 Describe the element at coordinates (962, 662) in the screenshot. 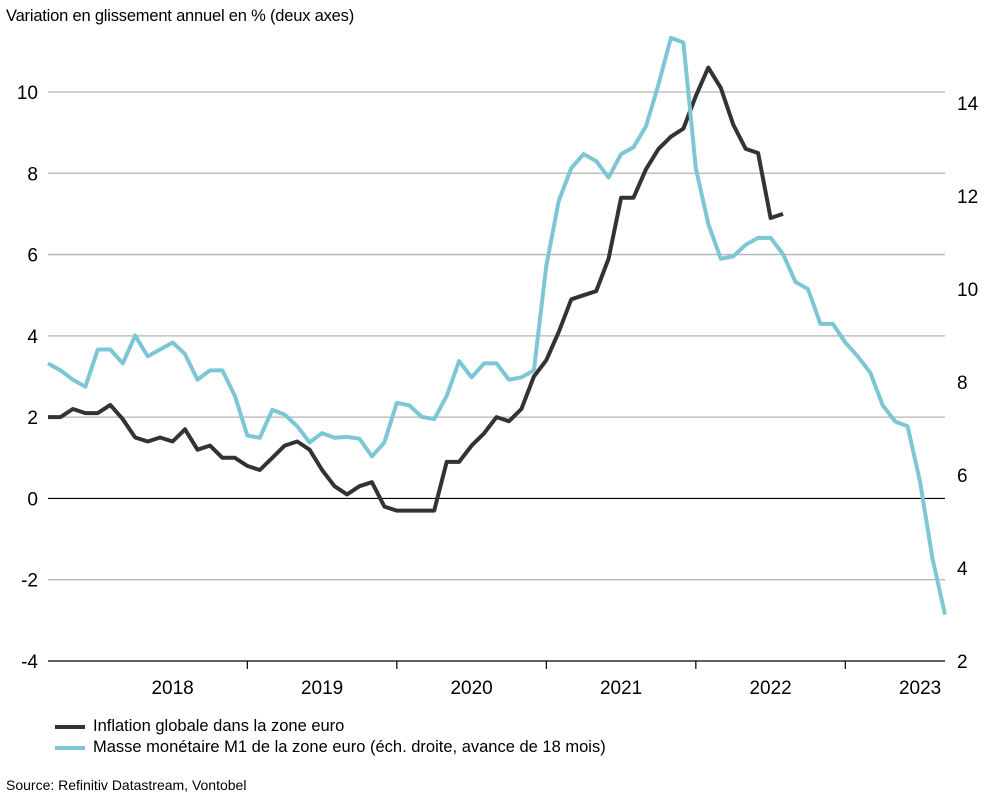

I see `y-right-tick-label: 2` at that location.